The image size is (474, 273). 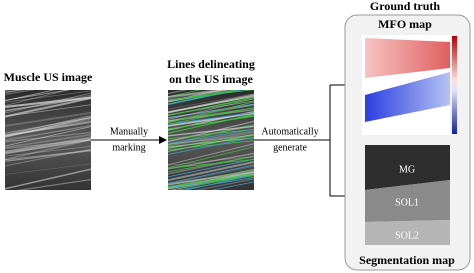 What do you see at coordinates (407, 235) in the screenshot?
I see `seg-label: SOL2` at bounding box center [407, 235].